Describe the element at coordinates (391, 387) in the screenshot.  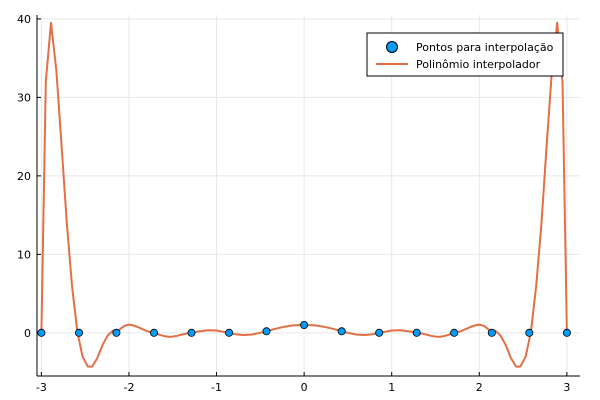
I see `x-tick-label: 1` at that location.